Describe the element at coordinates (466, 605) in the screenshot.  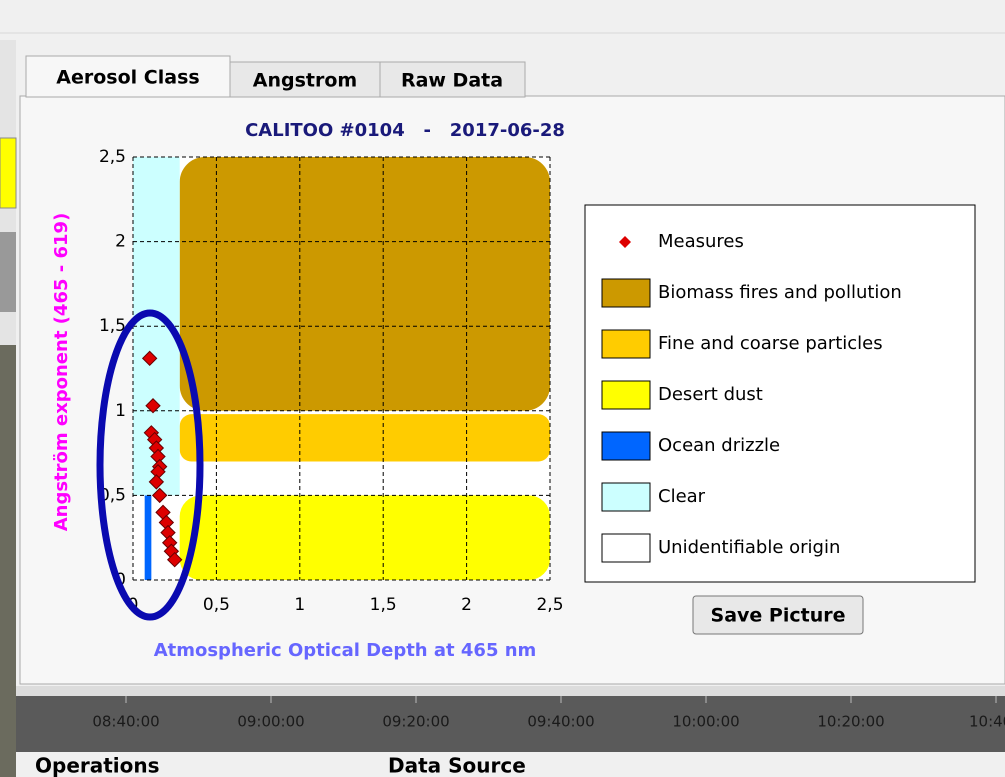
I see `x-tick-label: 2` at that location.